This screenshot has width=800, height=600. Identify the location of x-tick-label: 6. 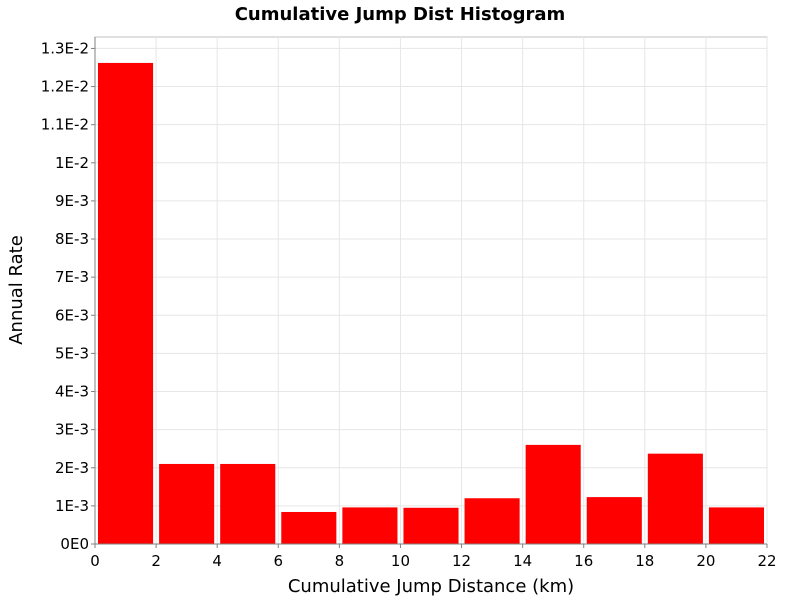
(278, 561).